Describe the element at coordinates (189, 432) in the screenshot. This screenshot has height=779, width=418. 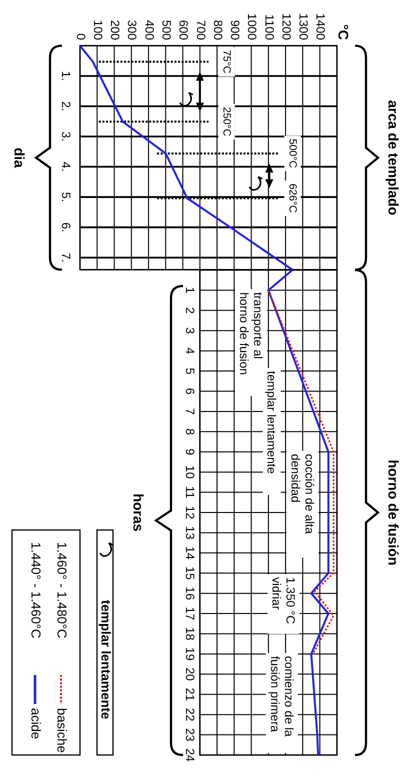
I see `y-tick-label: 8` at that location.